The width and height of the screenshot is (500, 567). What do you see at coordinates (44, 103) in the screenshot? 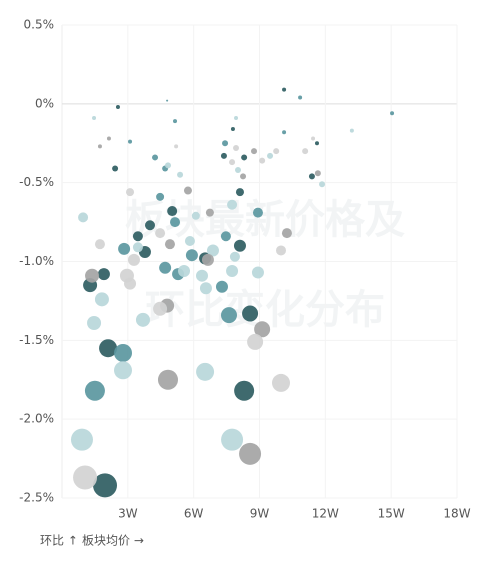
I see `y-tick-label: 0%` at bounding box center [44, 103].